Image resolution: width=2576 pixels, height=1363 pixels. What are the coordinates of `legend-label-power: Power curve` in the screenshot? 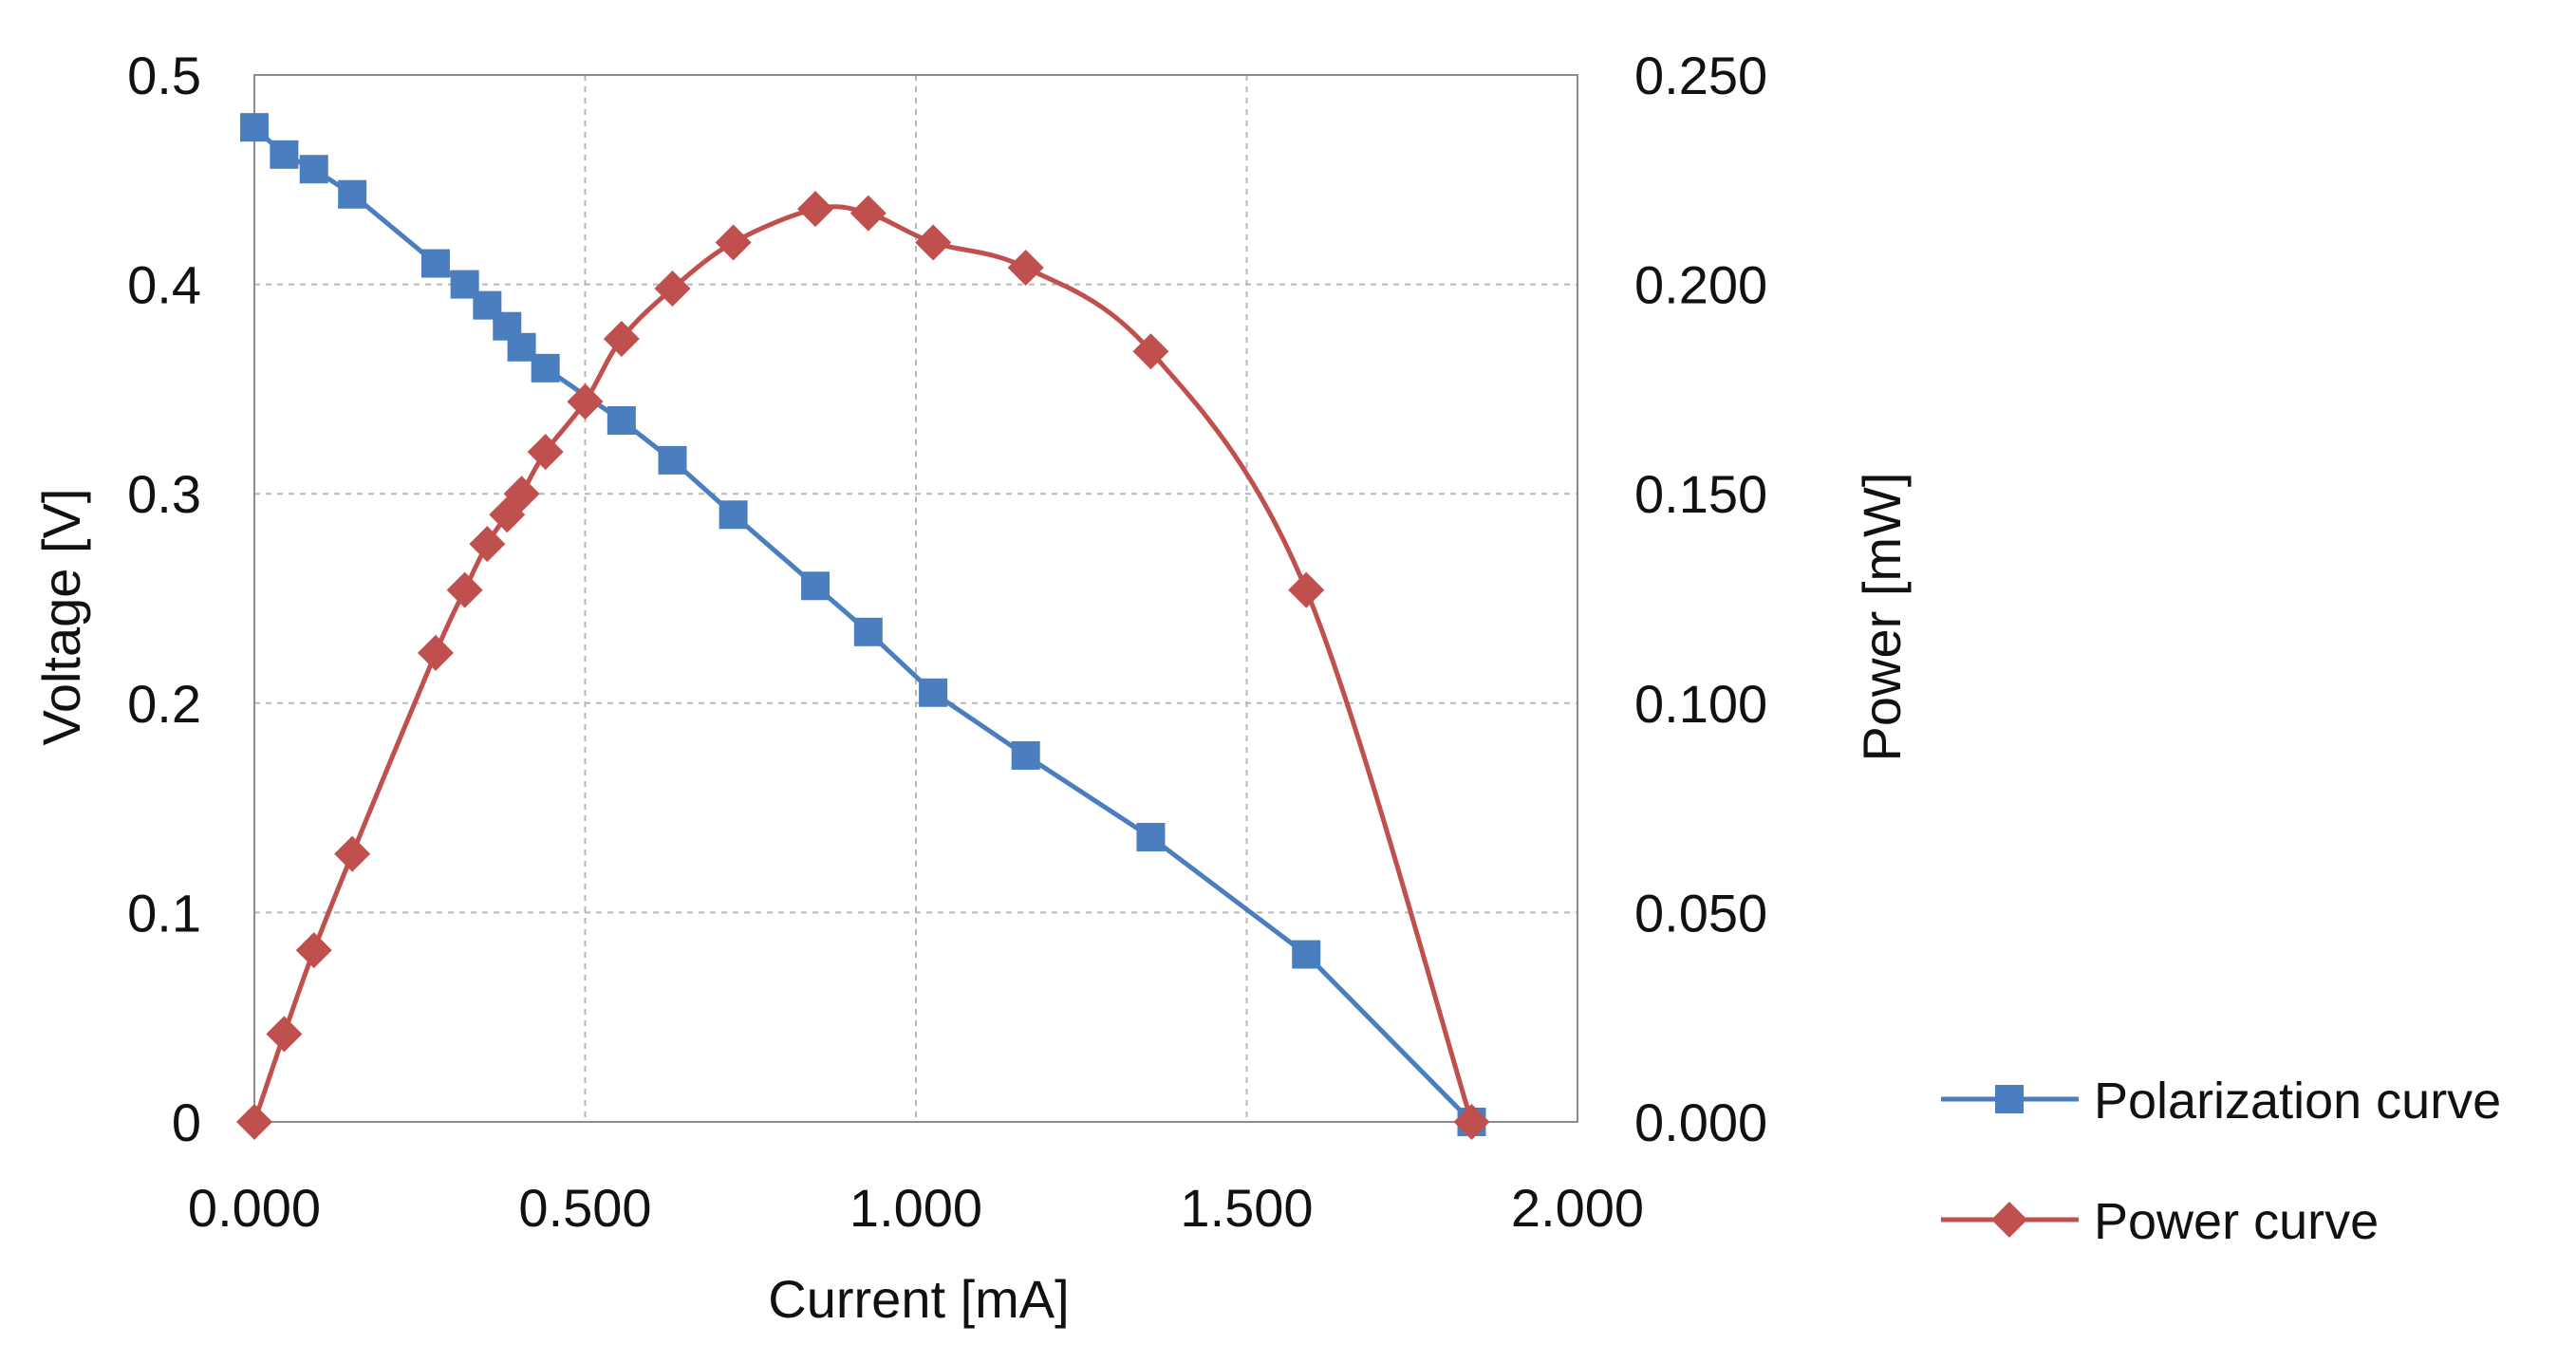 It's located at (2236, 1221).